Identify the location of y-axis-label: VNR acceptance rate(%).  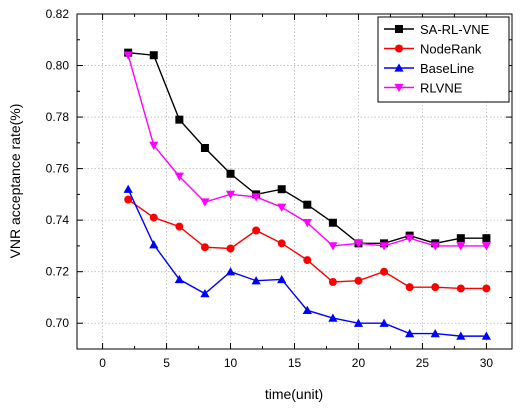
(15, 181).